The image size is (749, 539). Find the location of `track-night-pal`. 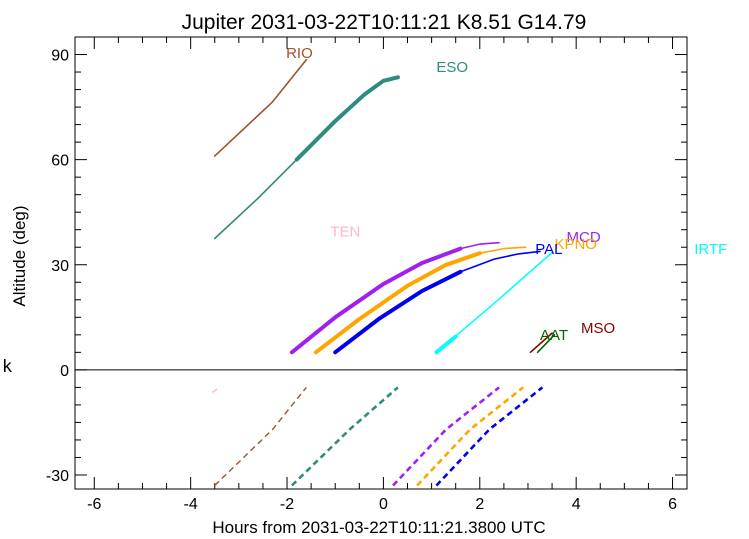

track-night-pal is located at coordinates (398, 312).